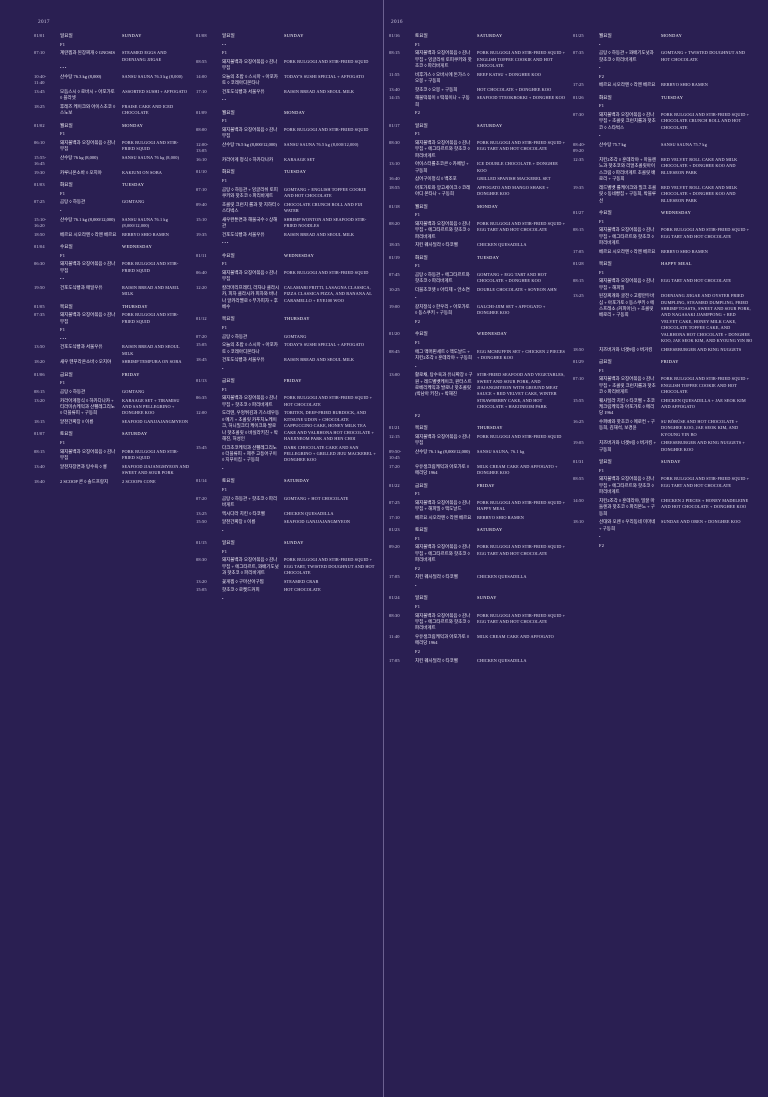  Describe the element at coordinates (286, 522) in the screenshot. I see `meal-row: 15:50 알천간짜장 ◊ 이룡 SEAFOOD GANJJAJANGMYEON` at that location.